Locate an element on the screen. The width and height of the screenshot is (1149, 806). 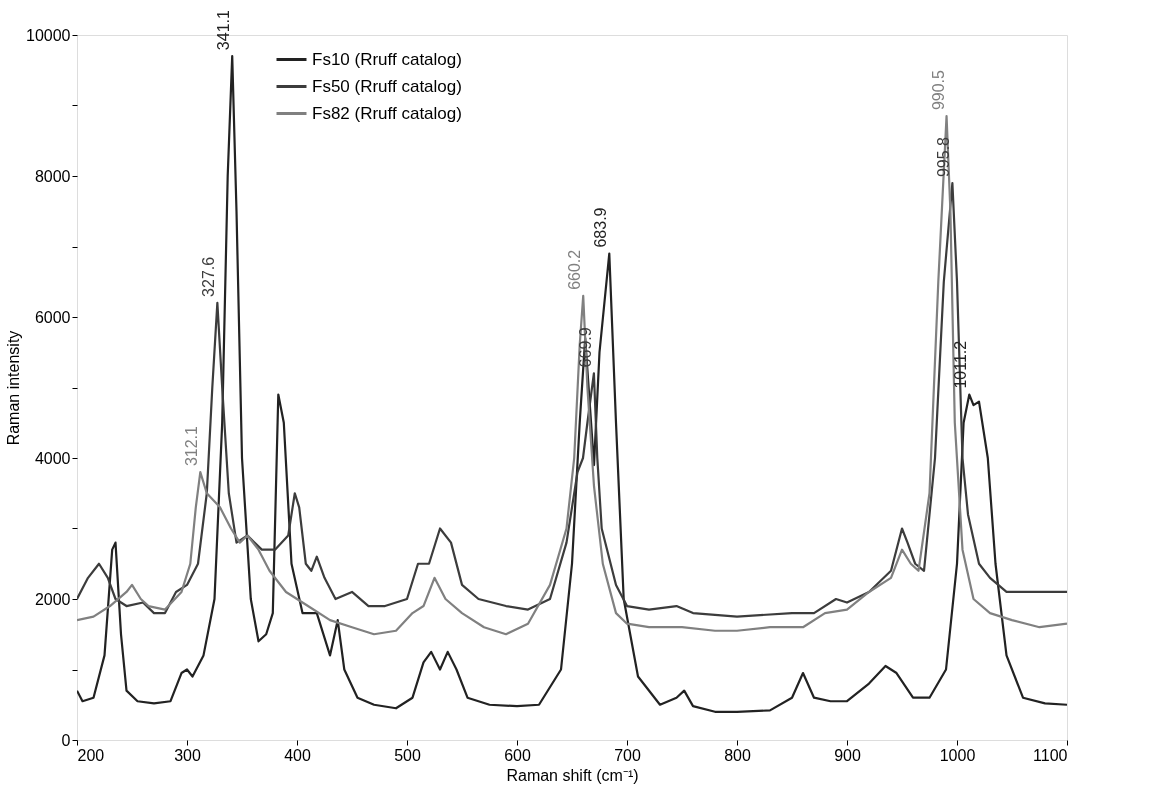
x-tick-label: 400 is located at coordinates (297, 755).